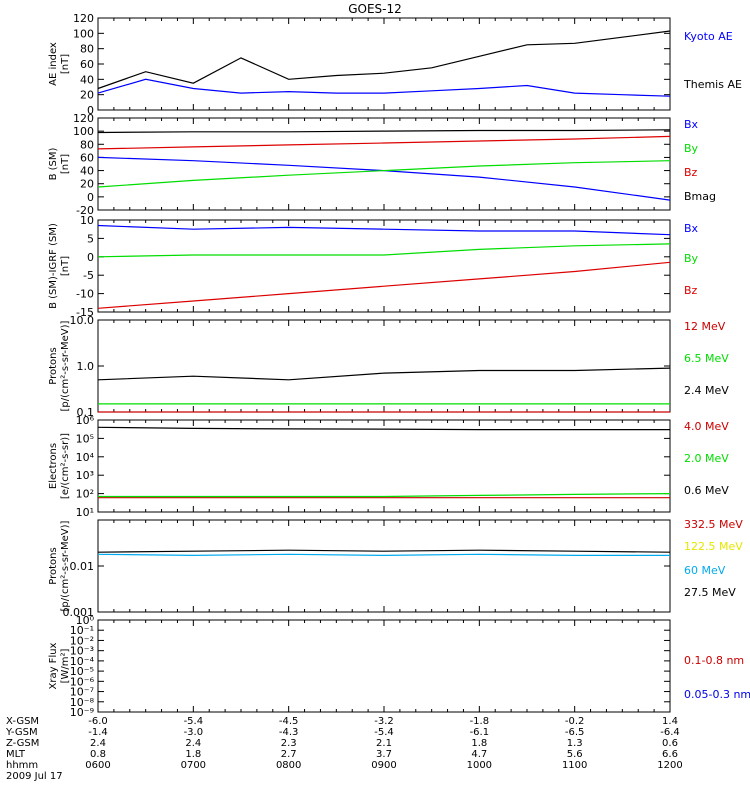 This screenshot has width=750, height=800. I want to click on footer-row-label: X-GSM, so click(22, 721).